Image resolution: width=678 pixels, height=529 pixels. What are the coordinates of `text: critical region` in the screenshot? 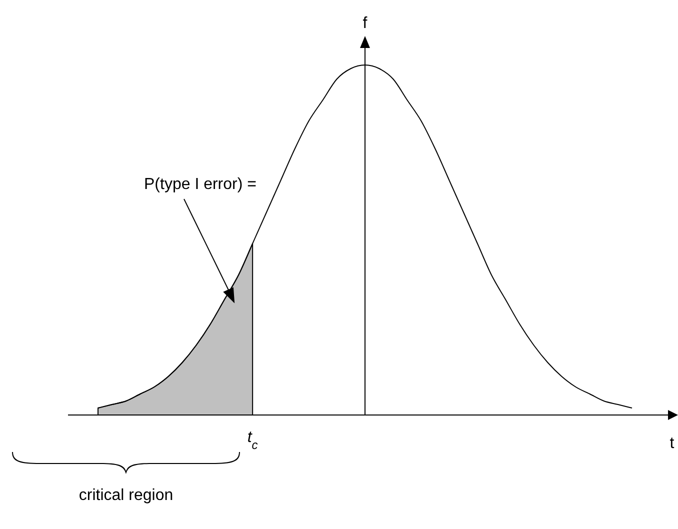 It's located at (126, 495).